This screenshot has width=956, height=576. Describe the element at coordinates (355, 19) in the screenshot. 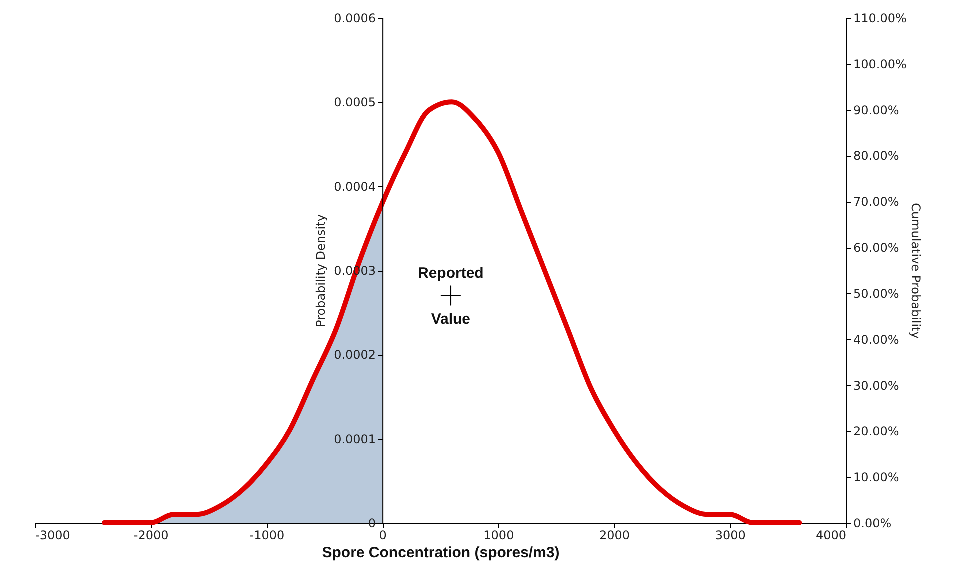

I see `y-tick-label: 0.0006` at that location.